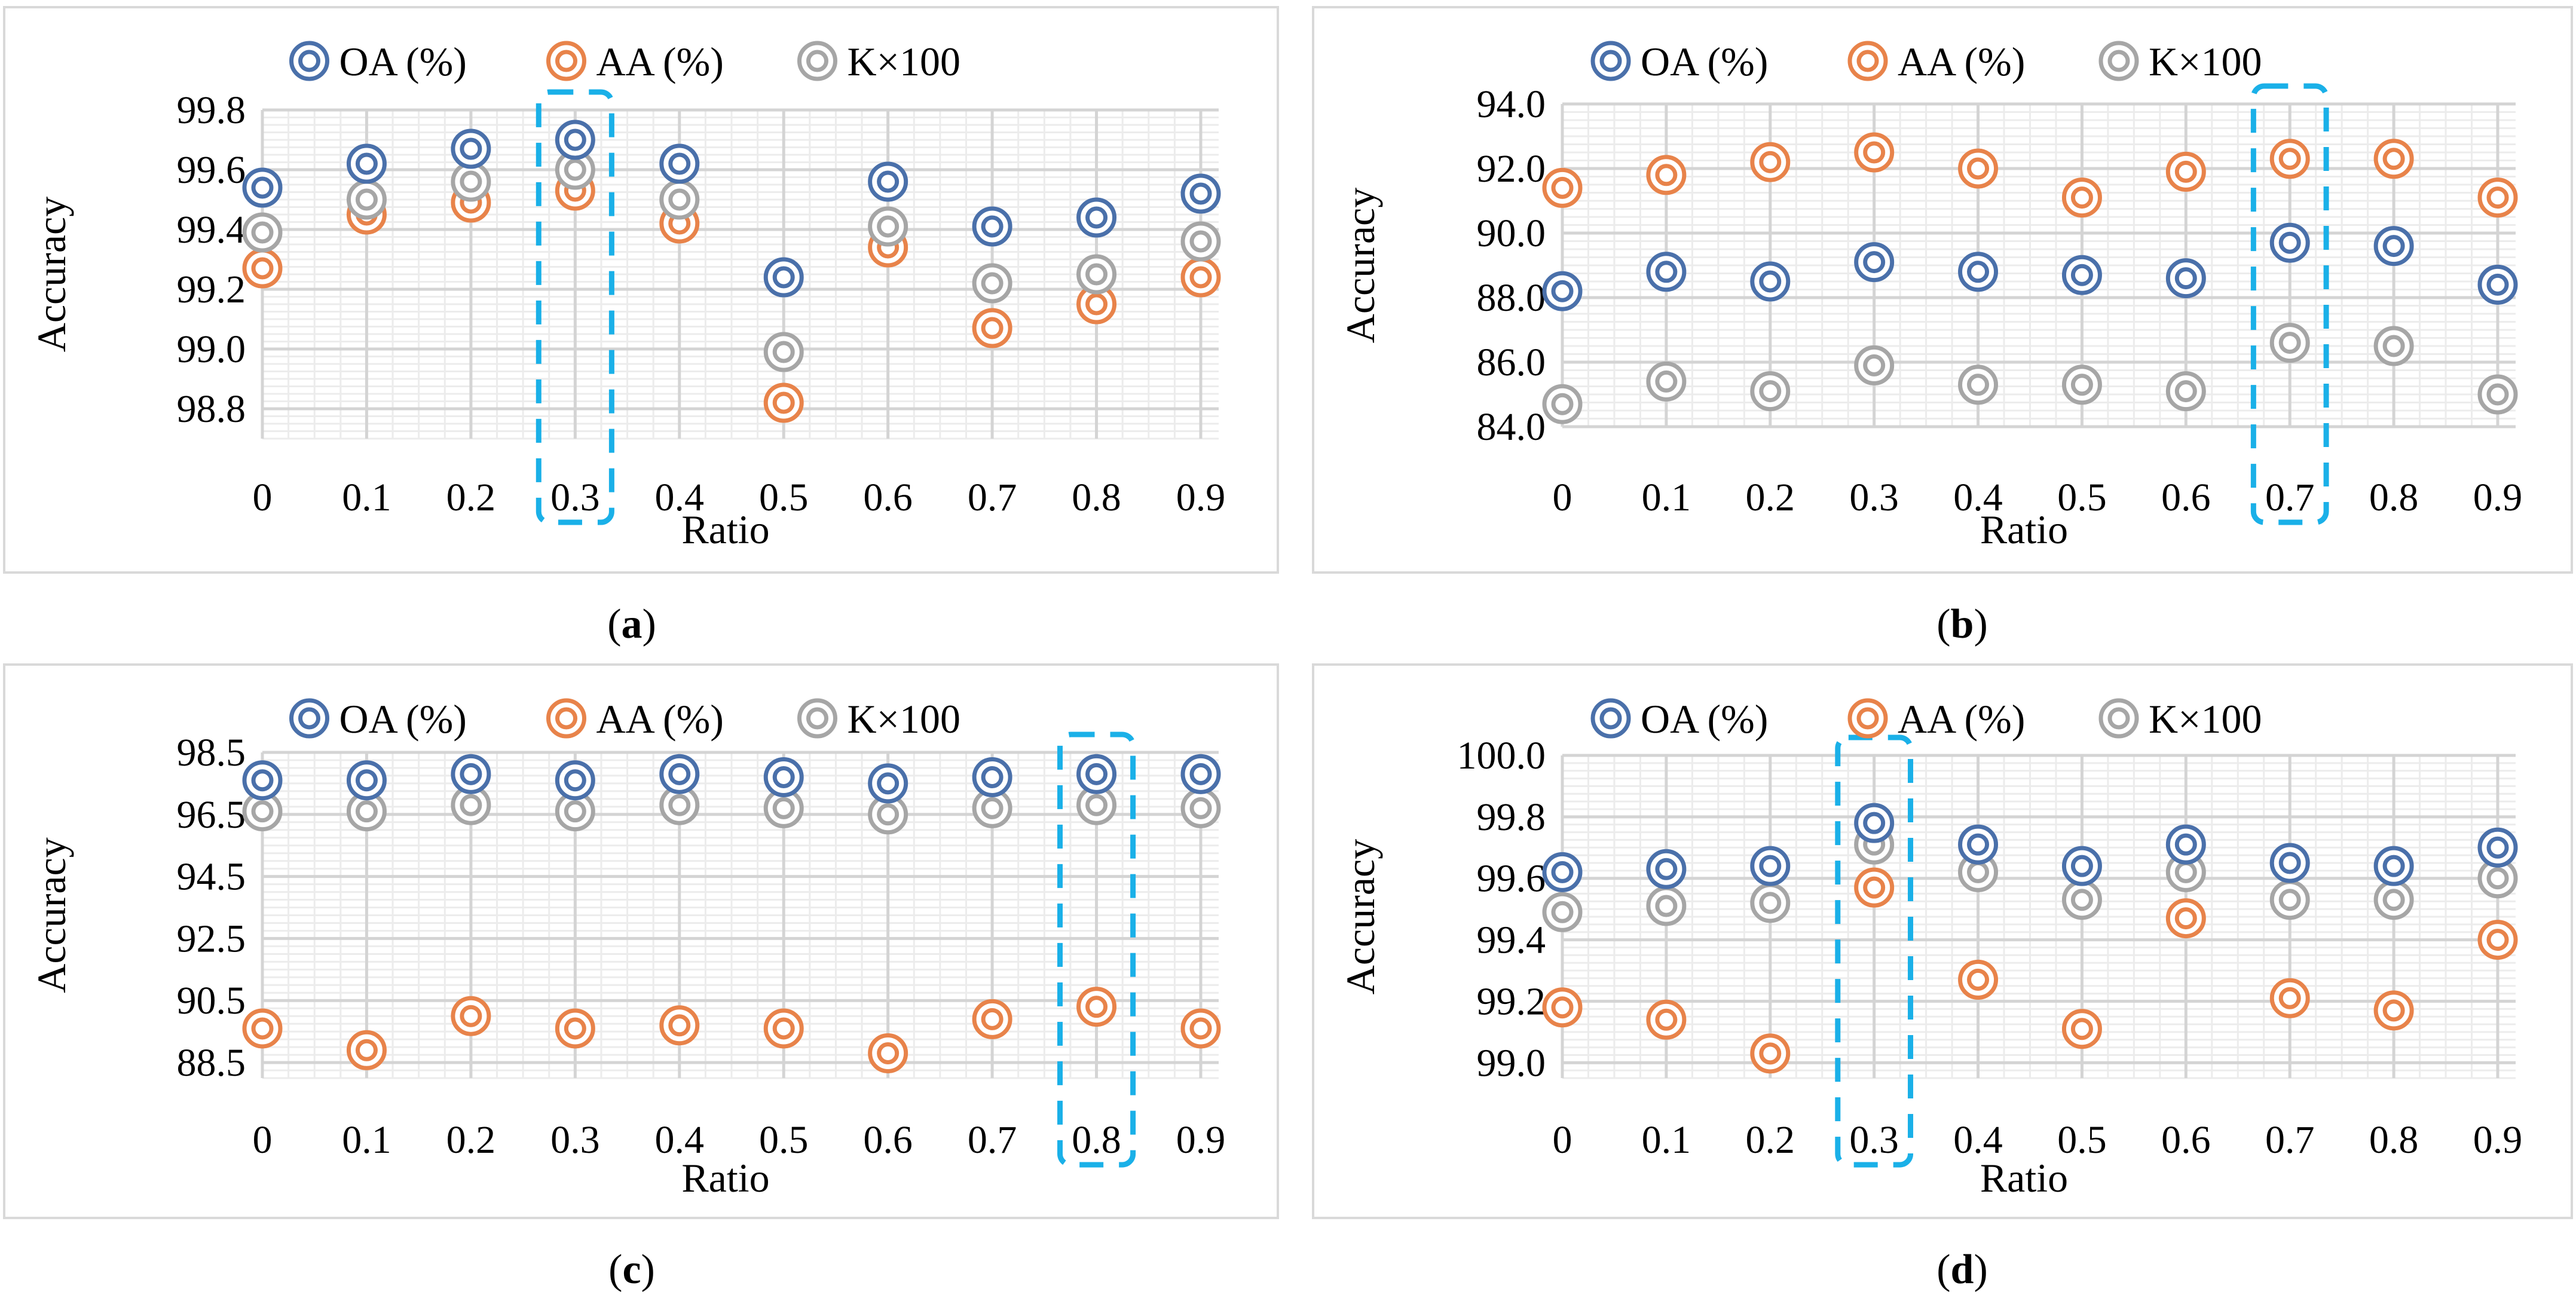 This screenshot has width=2576, height=1304. I want to click on y-tick-label: 90.0, so click(1511, 233).